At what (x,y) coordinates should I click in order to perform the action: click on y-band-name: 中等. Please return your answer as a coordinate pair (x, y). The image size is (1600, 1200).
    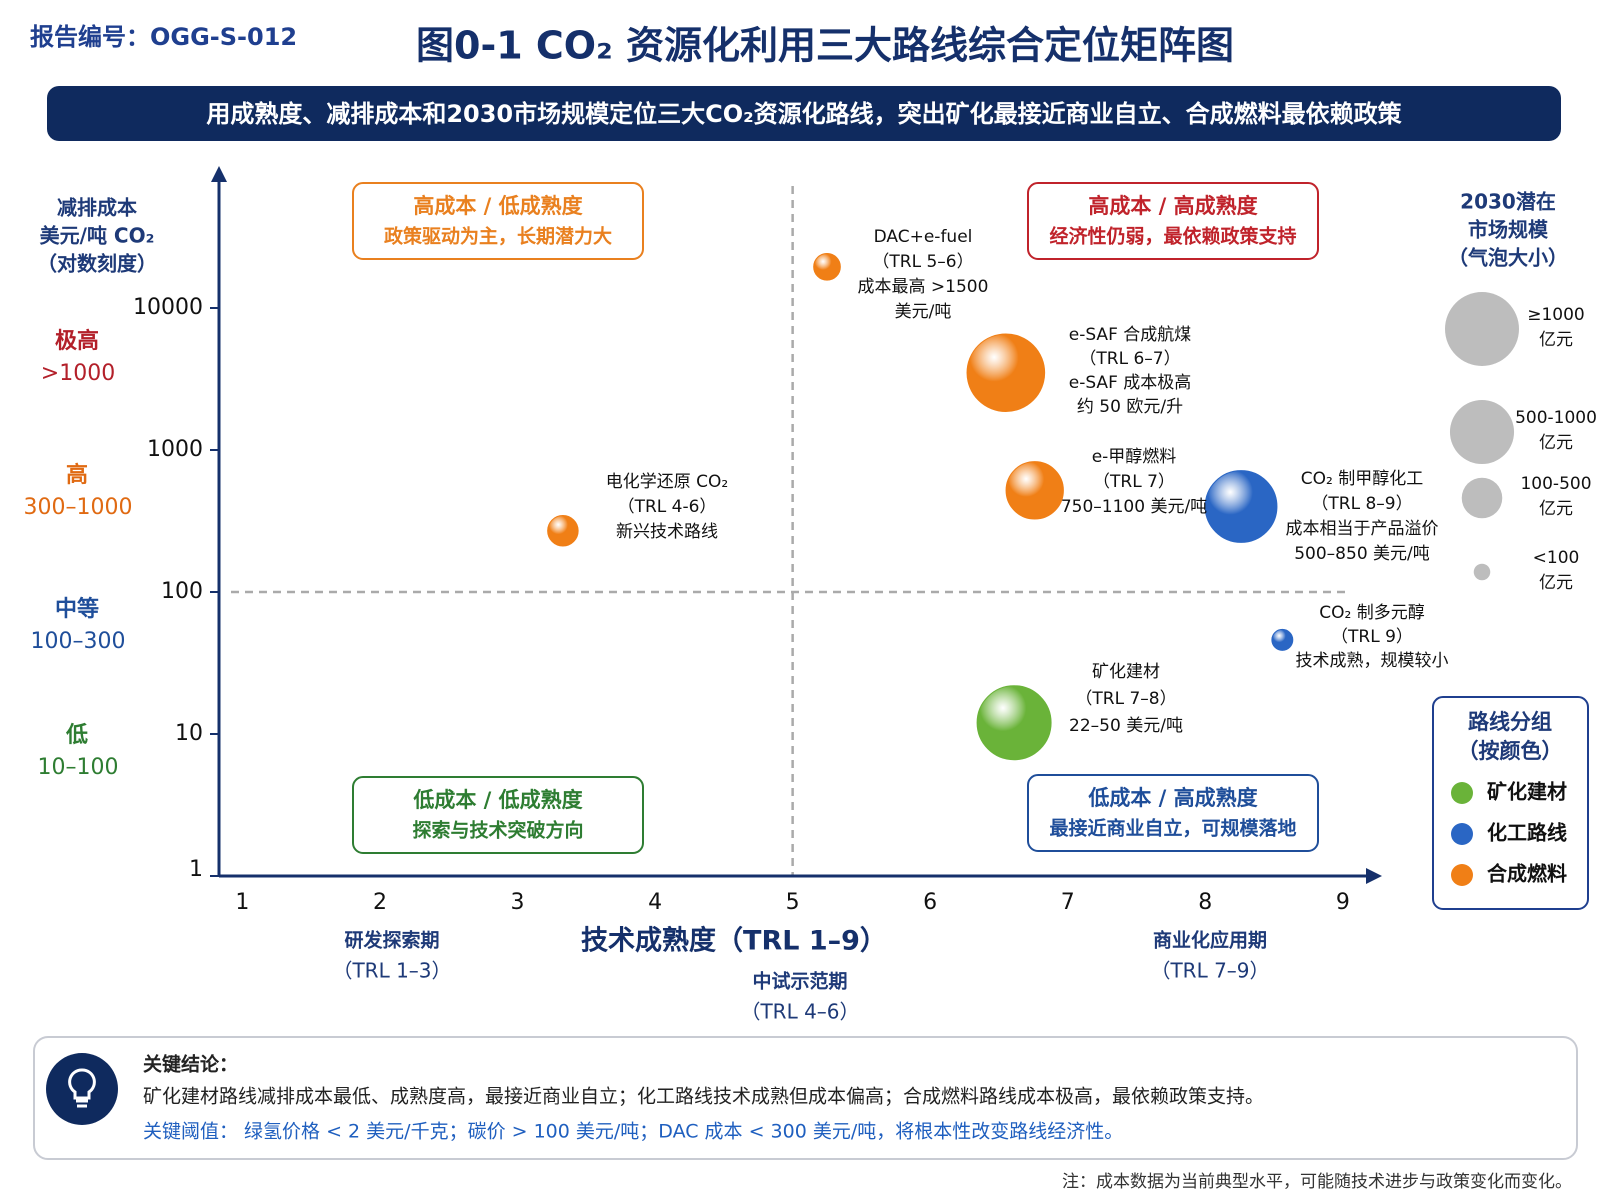
    Looking at the image, I should click on (77, 609).